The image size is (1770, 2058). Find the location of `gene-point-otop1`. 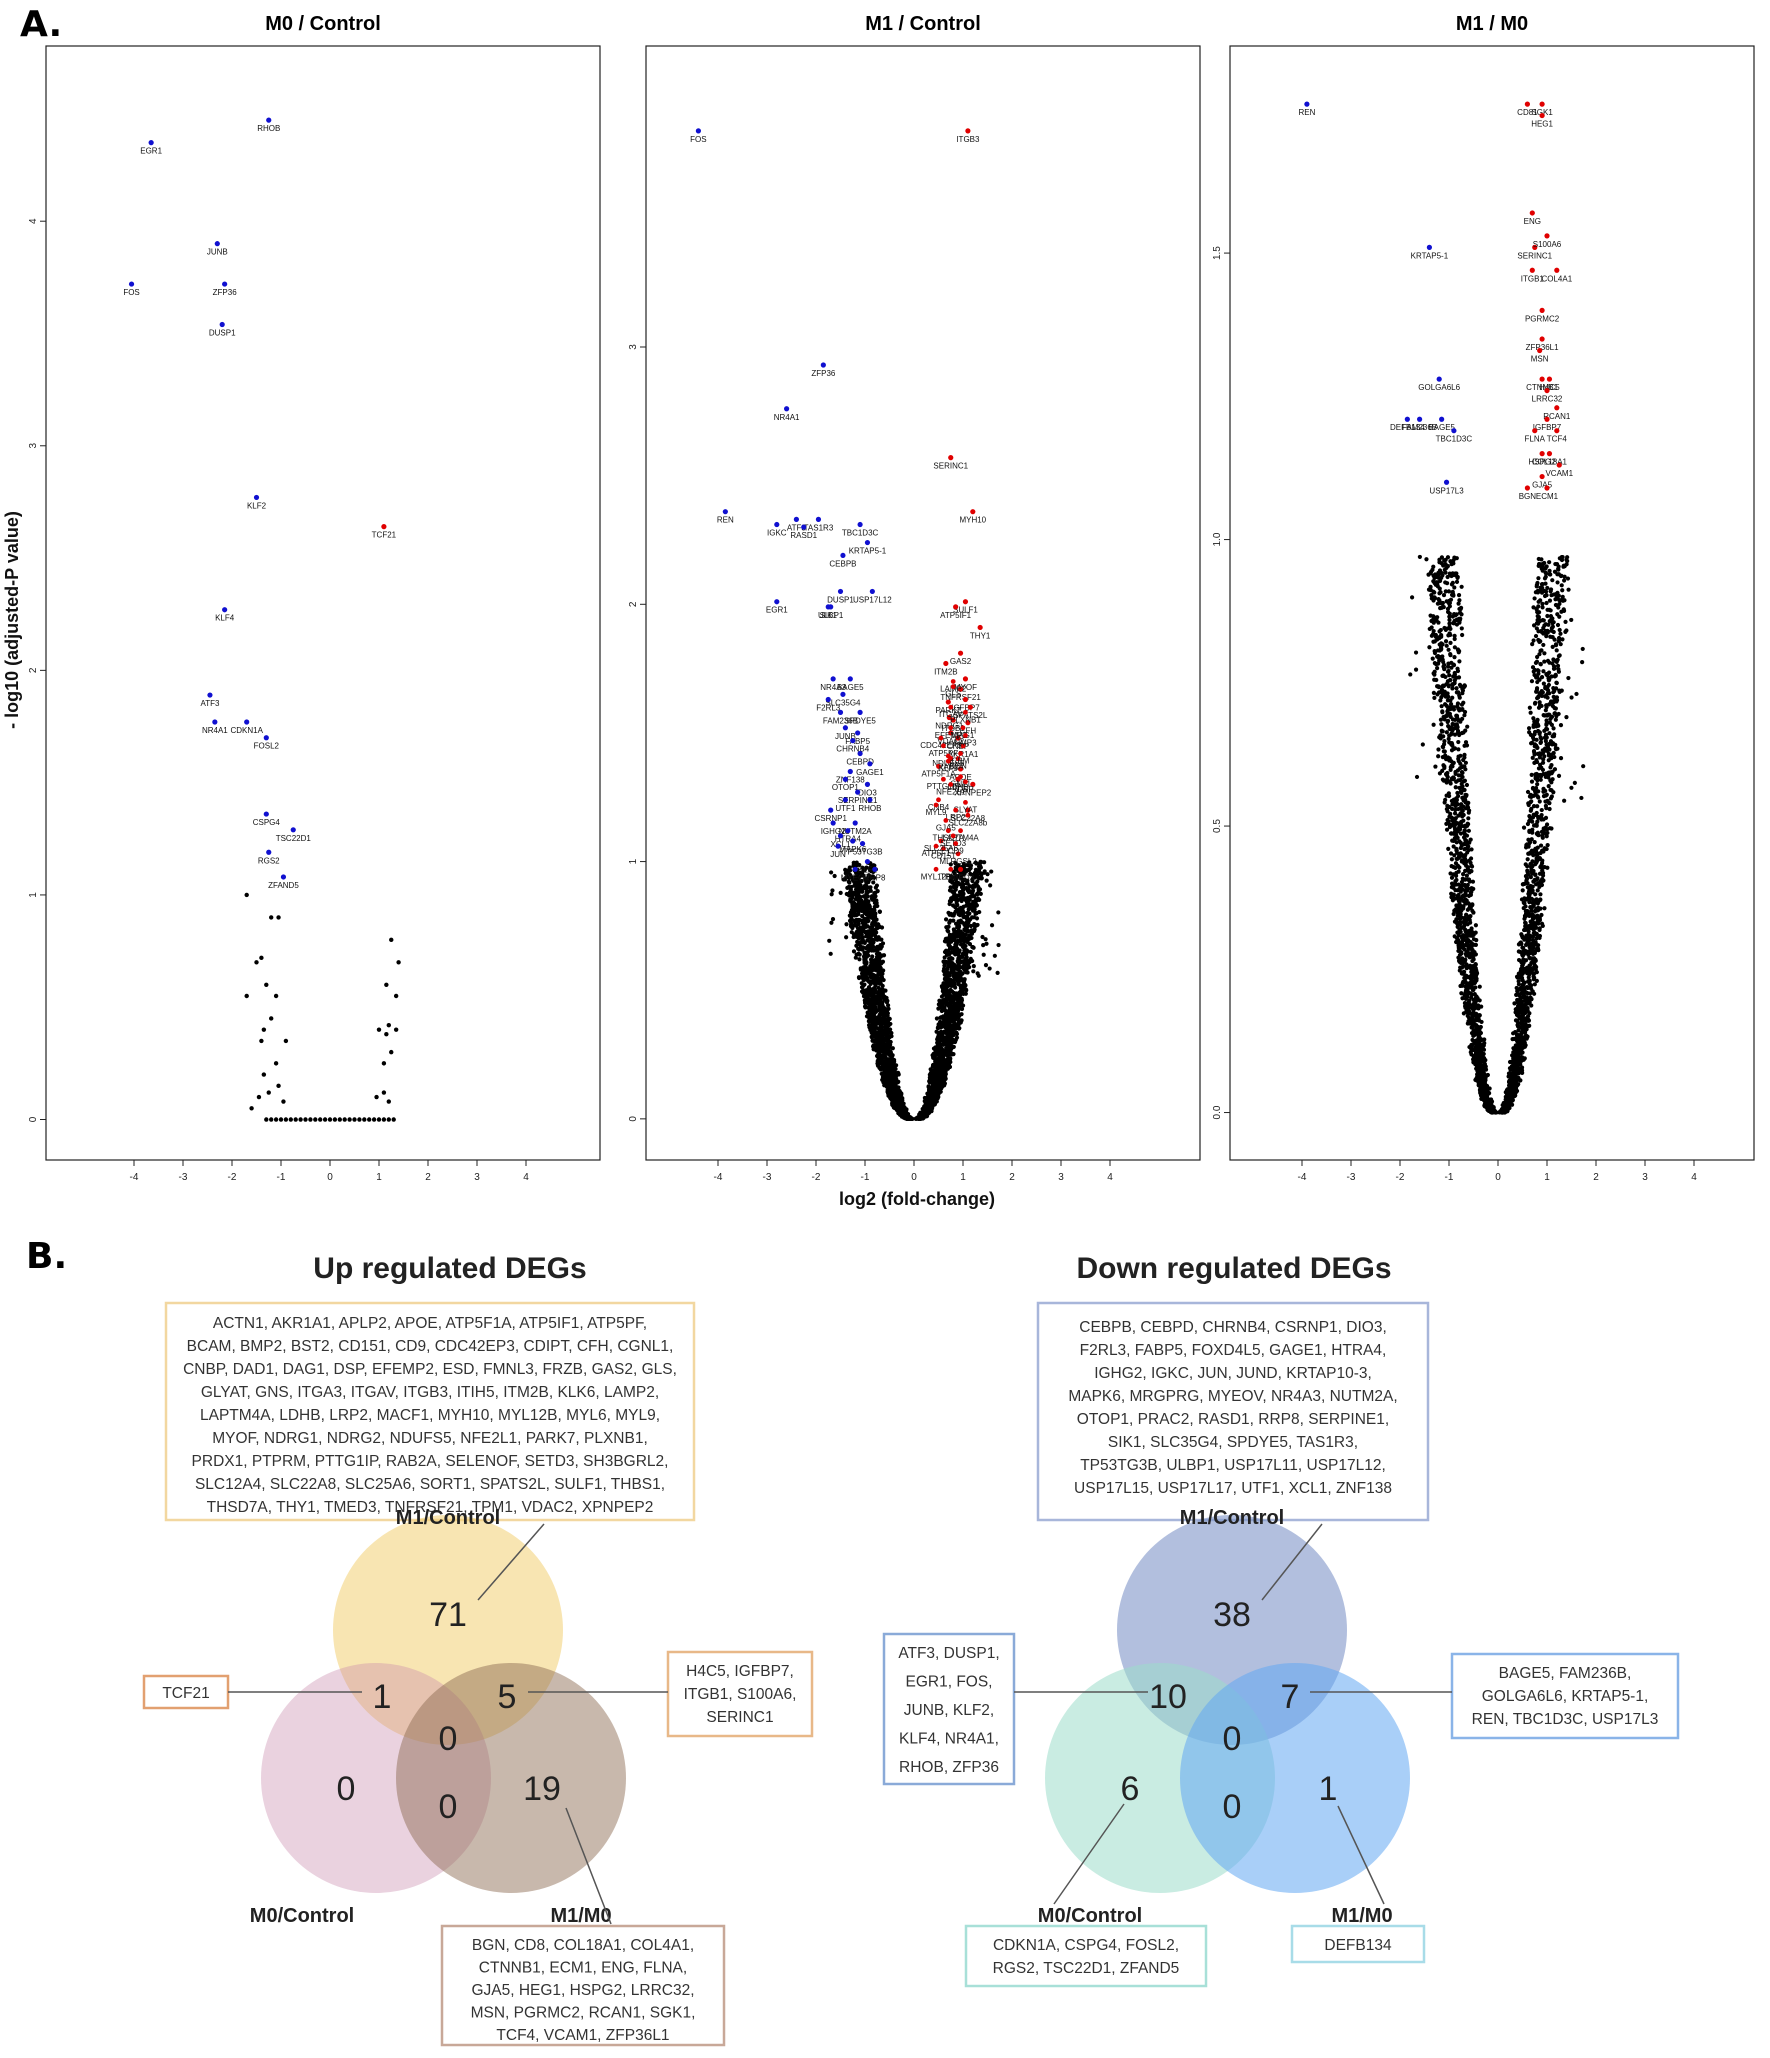

gene-point-otop1 is located at coordinates (845, 779).